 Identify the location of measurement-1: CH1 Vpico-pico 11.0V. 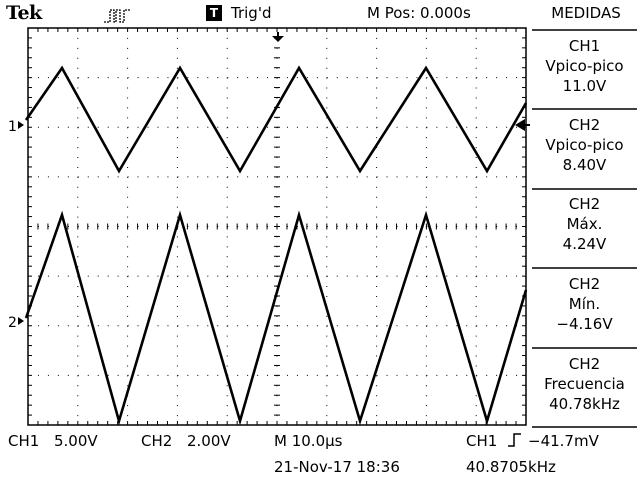
(584, 66).